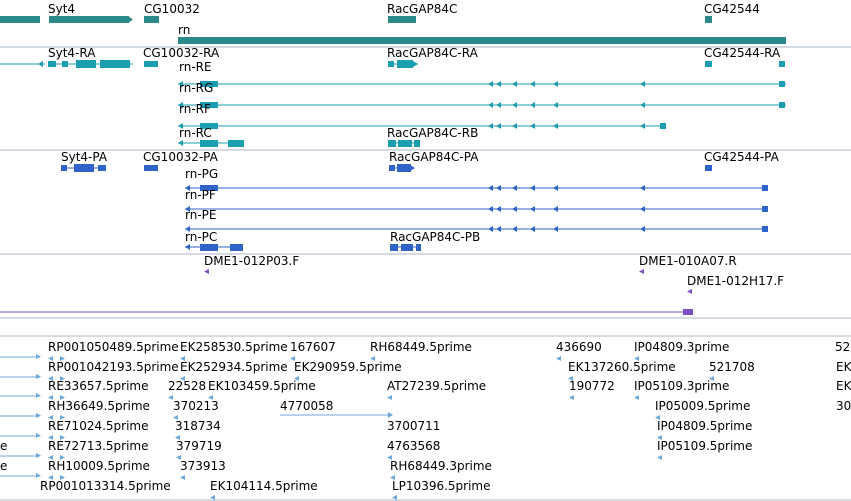 The image size is (851, 501). Describe the element at coordinates (413, 426) in the screenshot. I see `est-label-27: 3700711` at that location.